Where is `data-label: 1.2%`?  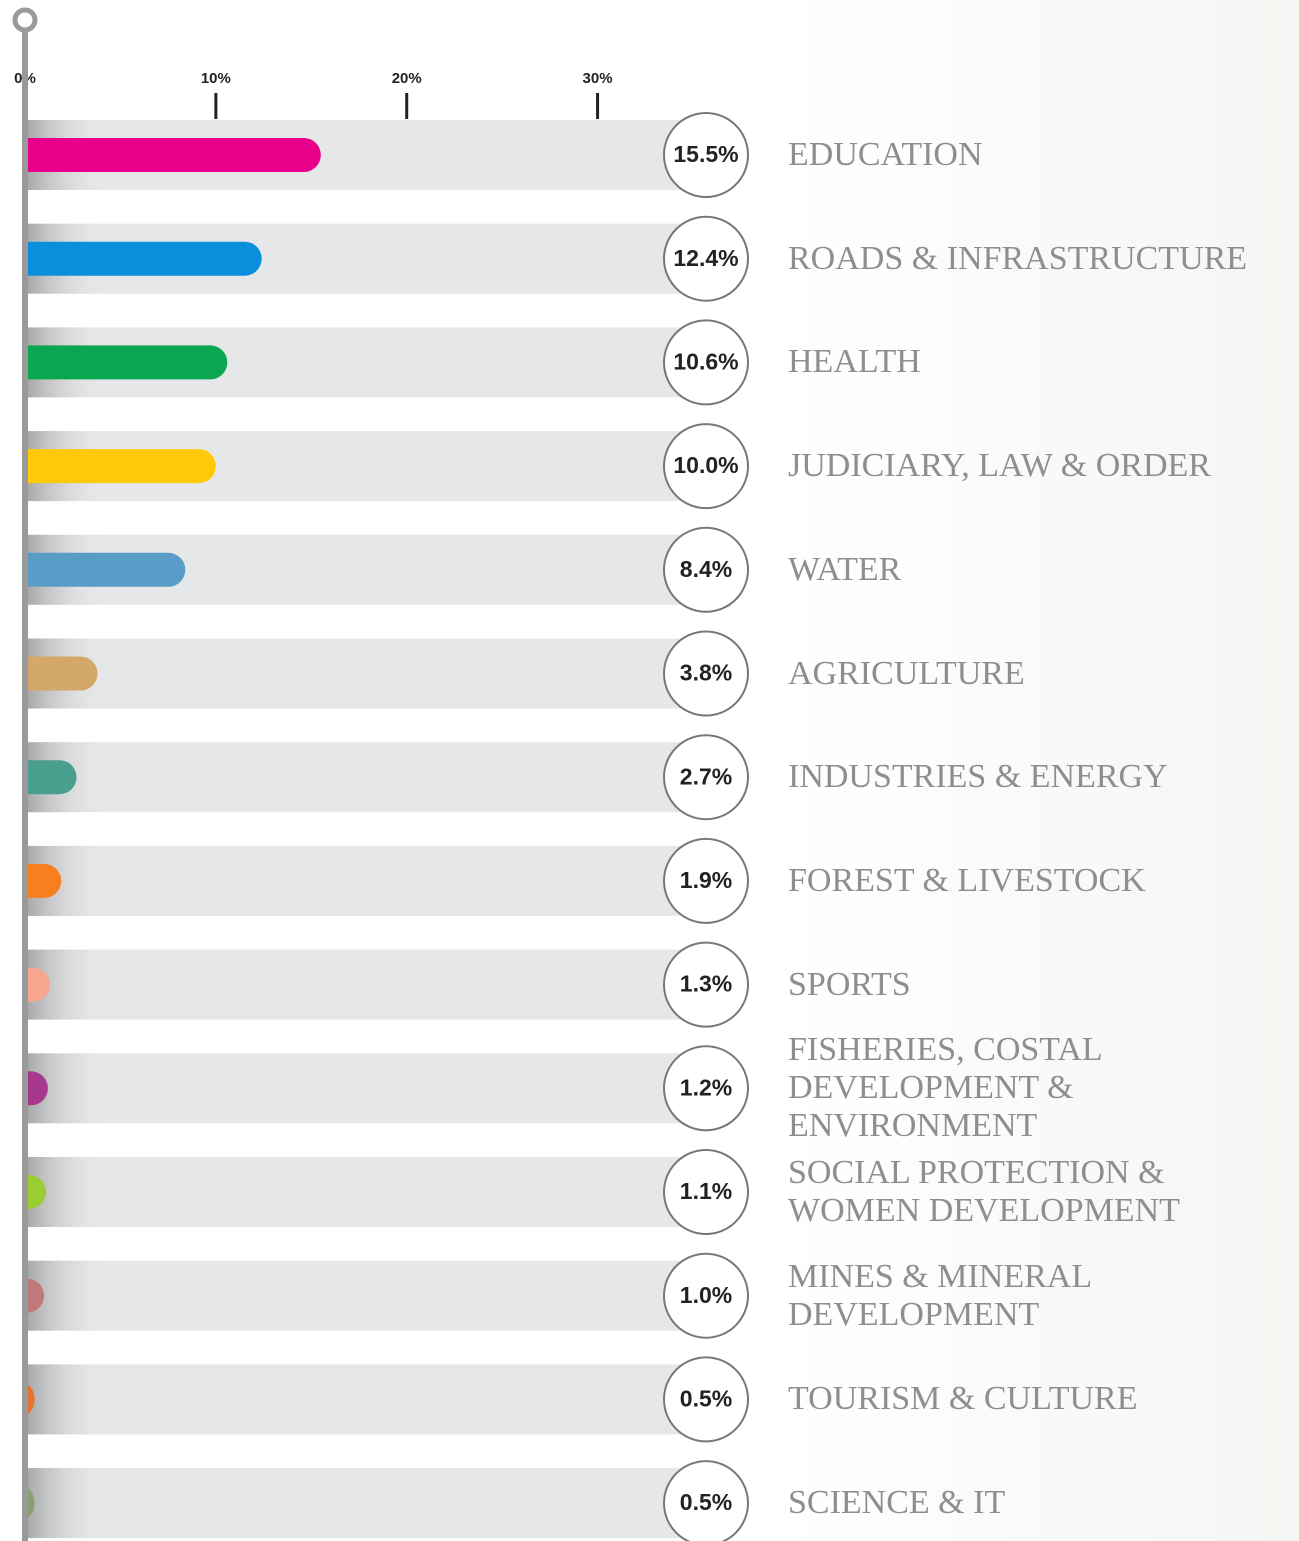 data-label: 1.2% is located at coordinates (706, 1087).